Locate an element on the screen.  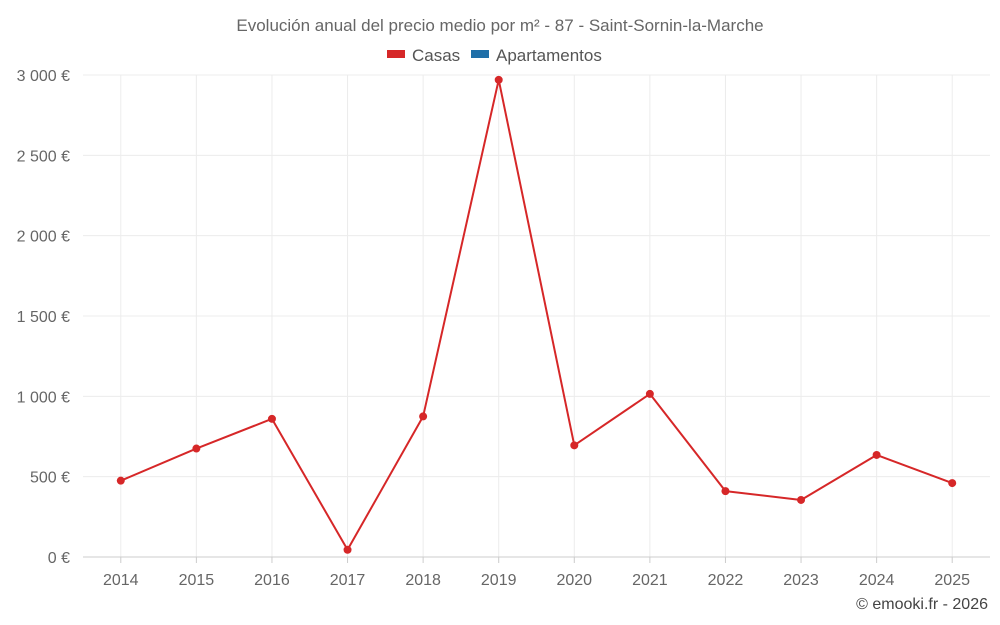
legend-swatch-apartamentos is located at coordinates (480, 54).